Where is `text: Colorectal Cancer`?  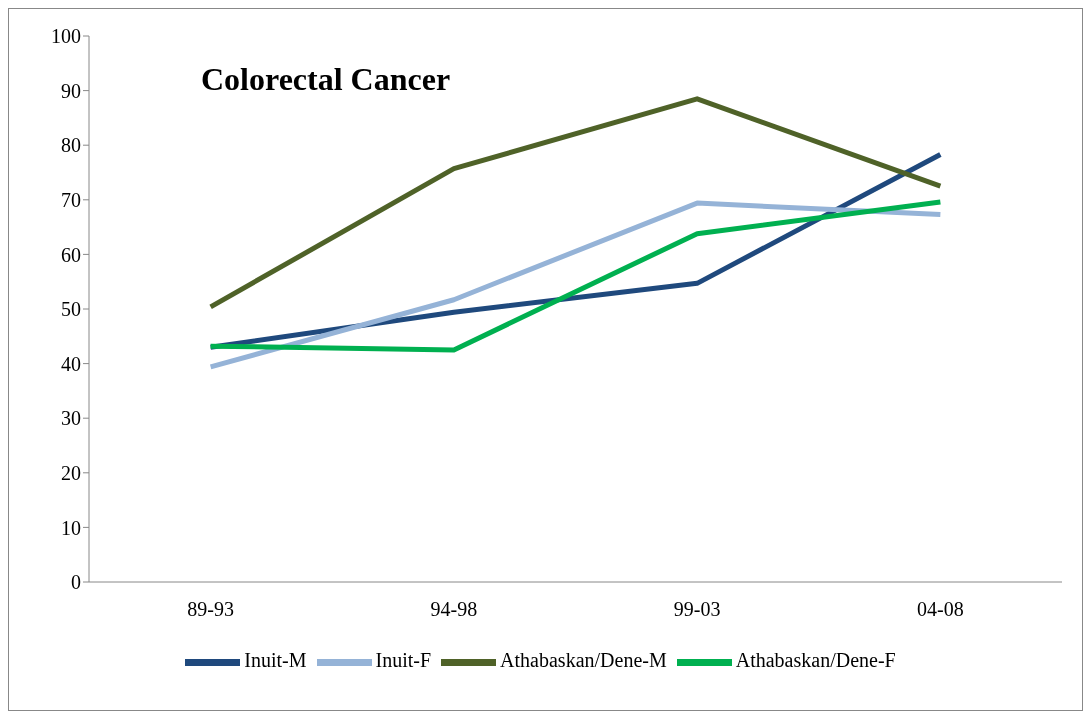
text: Colorectal Cancer is located at coordinates (326, 79).